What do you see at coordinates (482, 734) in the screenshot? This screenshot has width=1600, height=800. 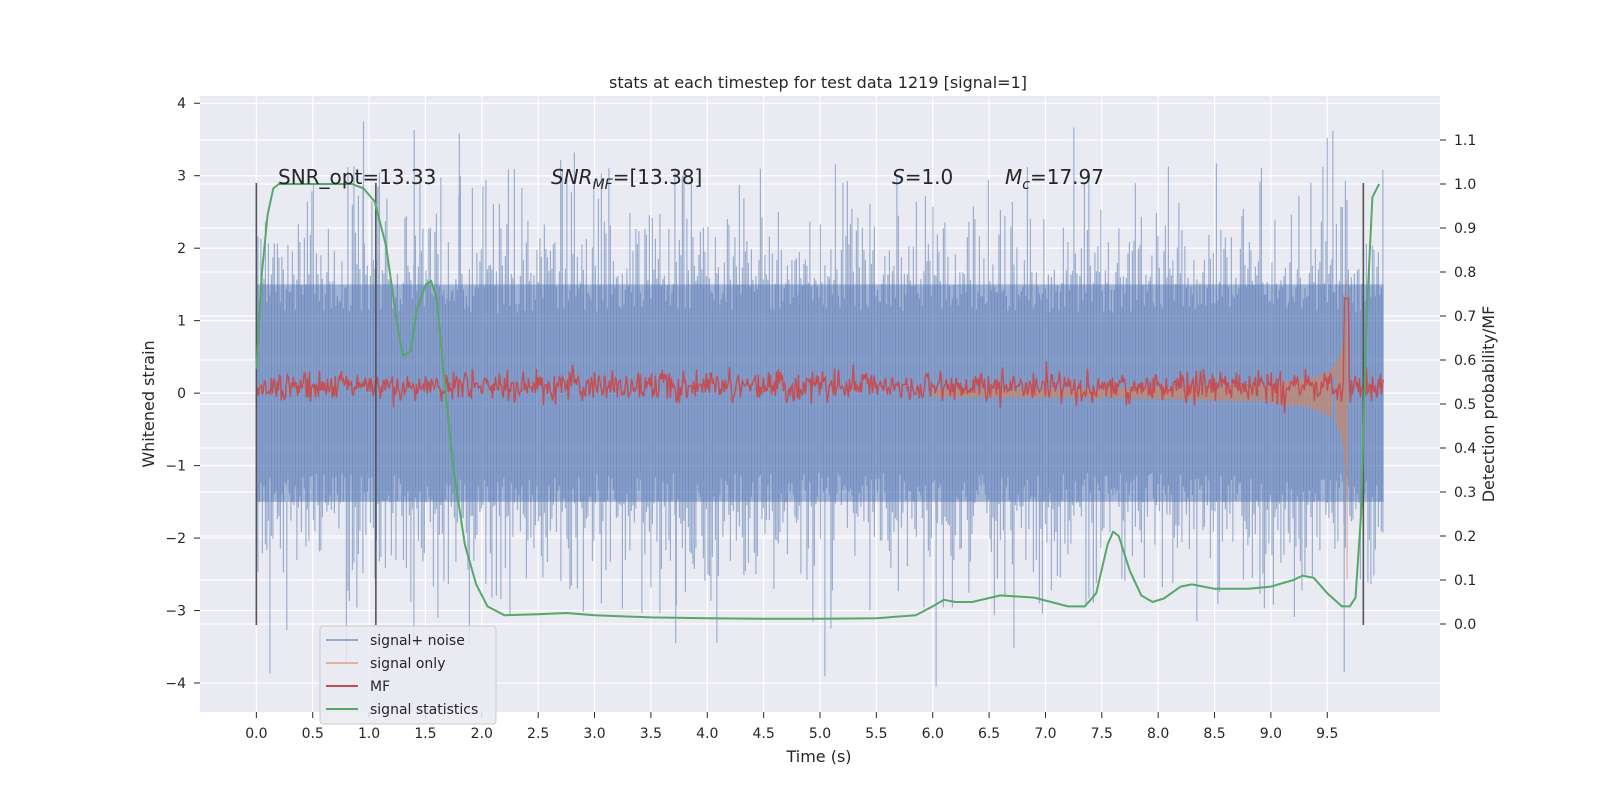 I see `x-tick-label: 2.0` at bounding box center [482, 734].